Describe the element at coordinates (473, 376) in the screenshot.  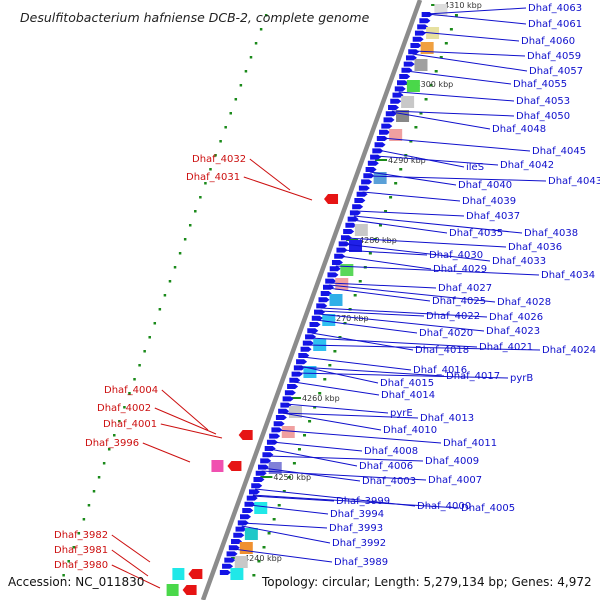
I see `forward-gene-label-dhaf-4017: Dhaf_4017` at that location.